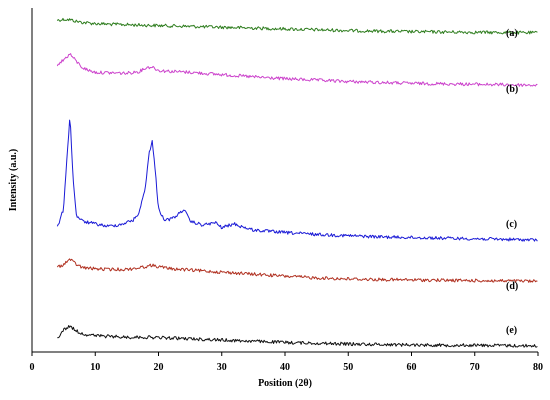  What do you see at coordinates (512, 182) in the screenshot?
I see `series-labels: (a) (b) (c) (d) (e)` at bounding box center [512, 182].